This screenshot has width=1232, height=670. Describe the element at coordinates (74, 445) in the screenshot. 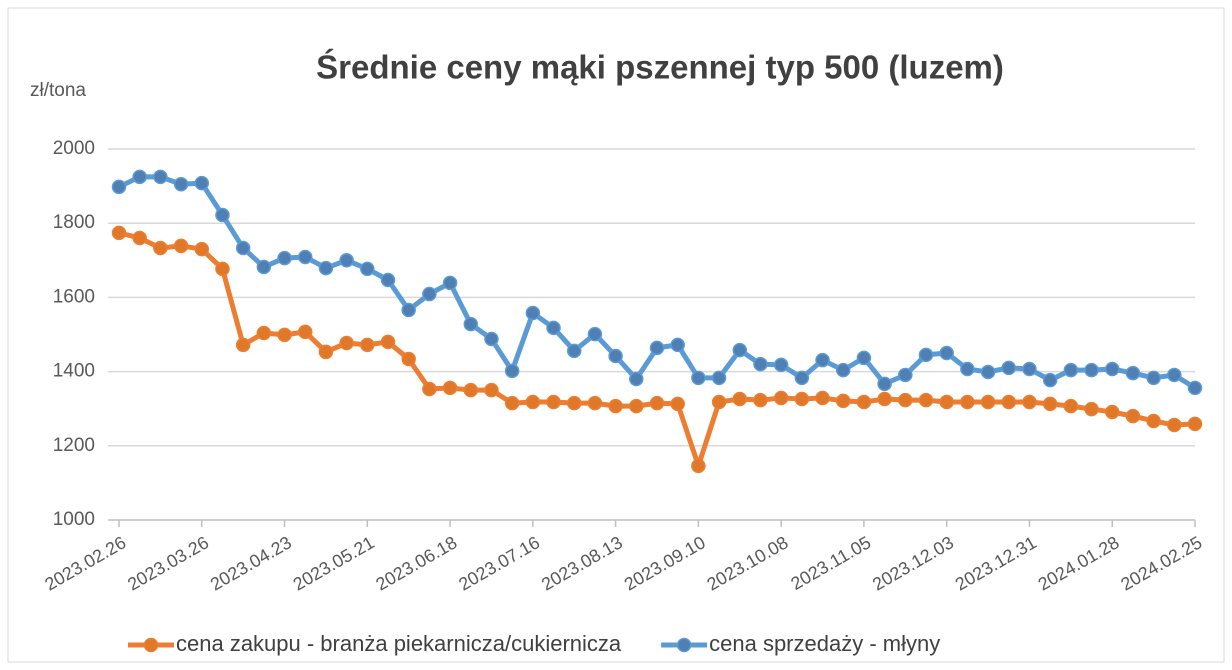

I see `y-tick-label: 1200` at that location.